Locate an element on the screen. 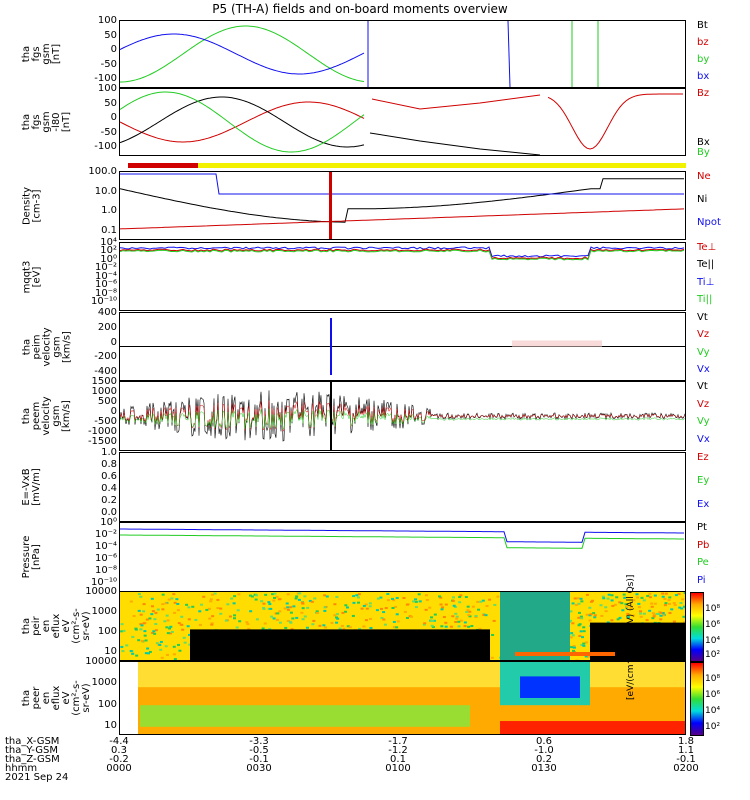  y-tick-label: 1000 is located at coordinates (104, 683).